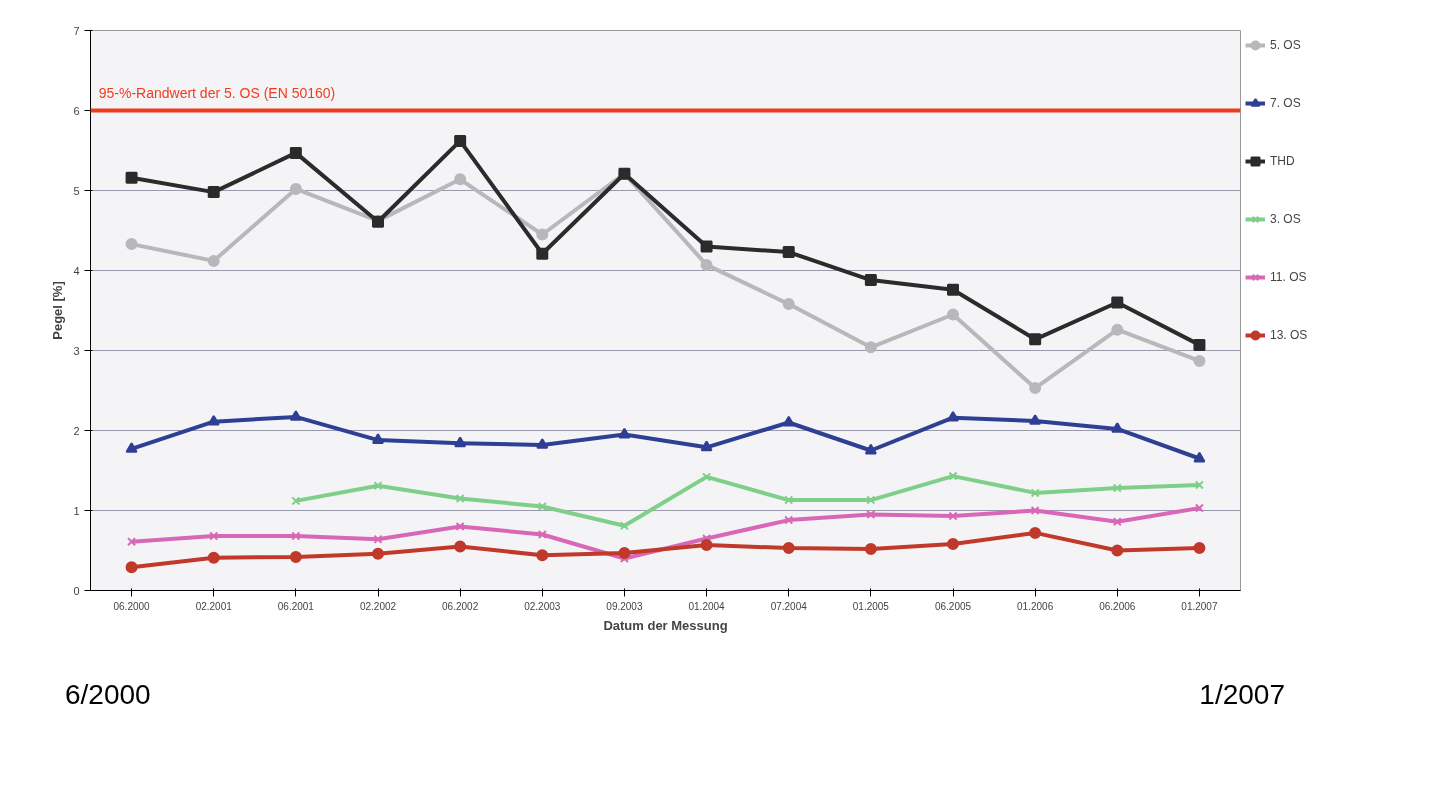 The image size is (1440, 791). Describe the element at coordinates (1289, 335) in the screenshot. I see `legend-label: 13. OS` at that location.